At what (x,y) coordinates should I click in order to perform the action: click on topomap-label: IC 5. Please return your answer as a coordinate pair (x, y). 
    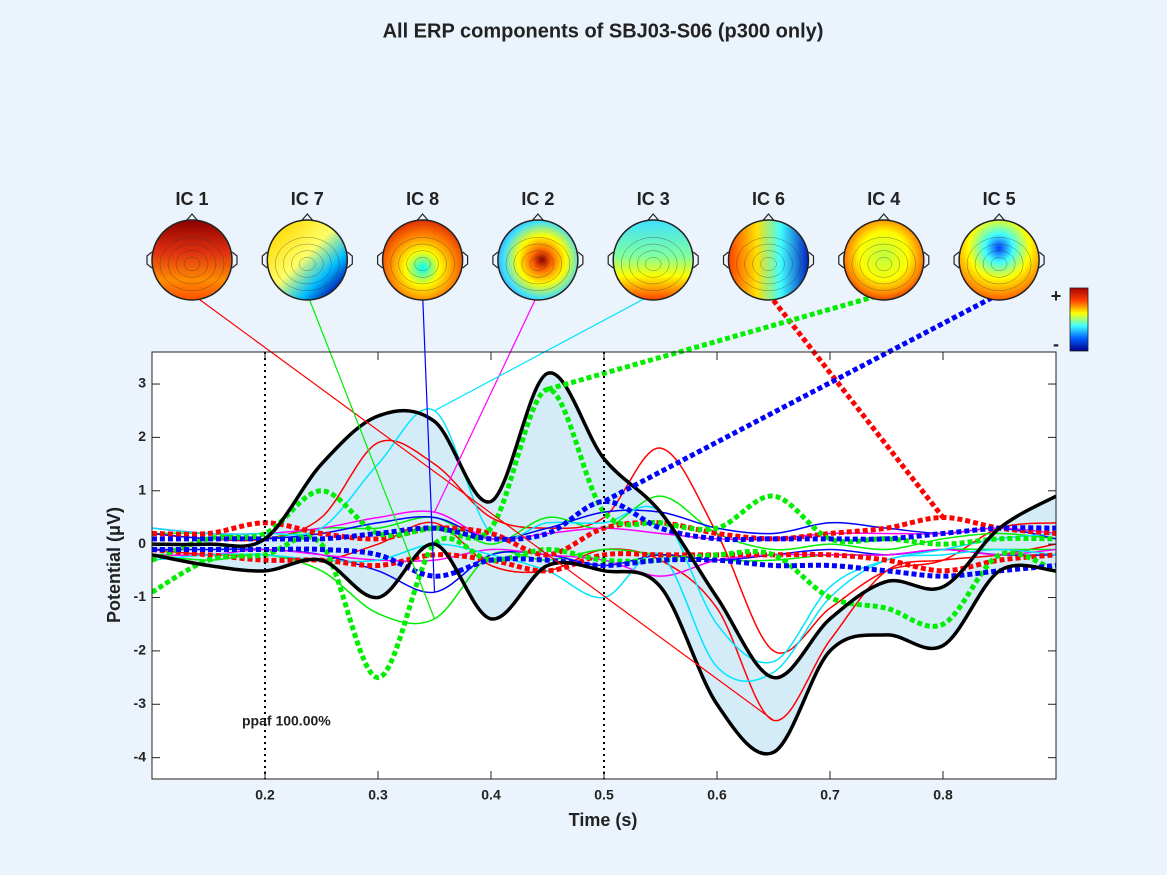
    Looking at the image, I should click on (999, 199).